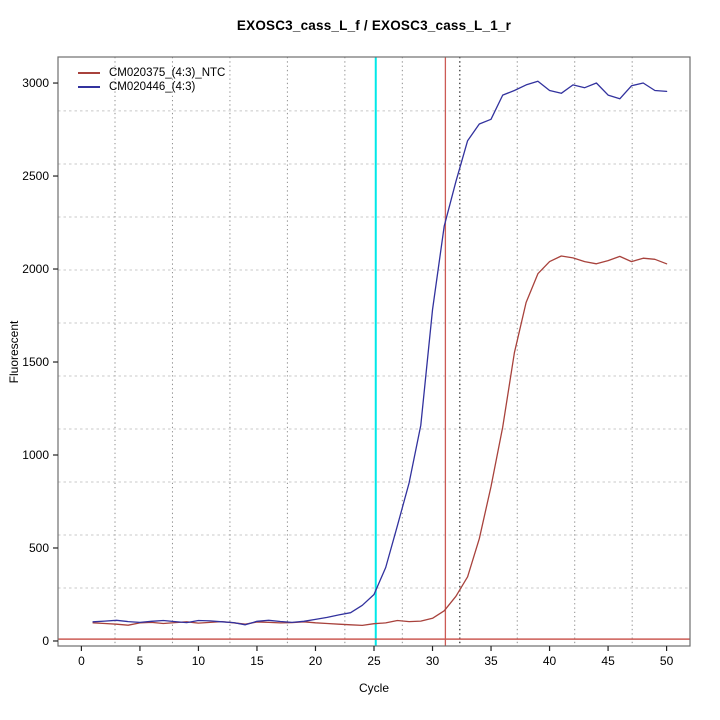  What do you see at coordinates (45, 641) in the screenshot?
I see `y-tick-label: 0` at bounding box center [45, 641].